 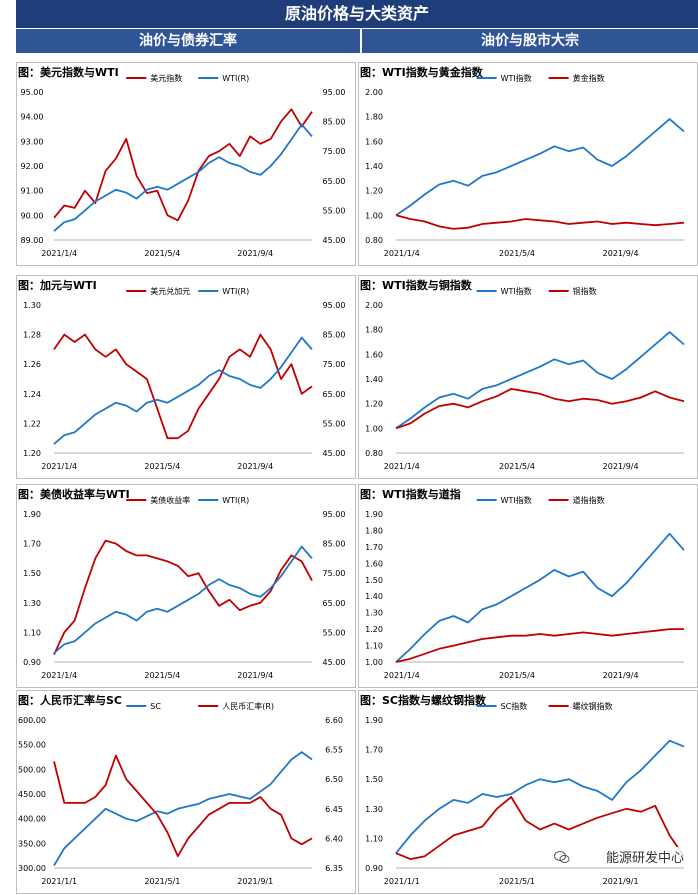 What do you see at coordinates (32, 662) in the screenshot?
I see `y-tick-label: 0.90` at bounding box center [32, 662].